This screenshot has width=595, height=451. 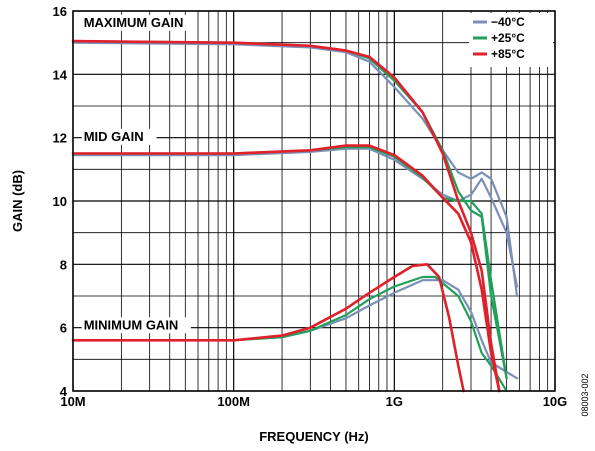 I want to click on figure-code: 08003-002, so click(x=585, y=394).